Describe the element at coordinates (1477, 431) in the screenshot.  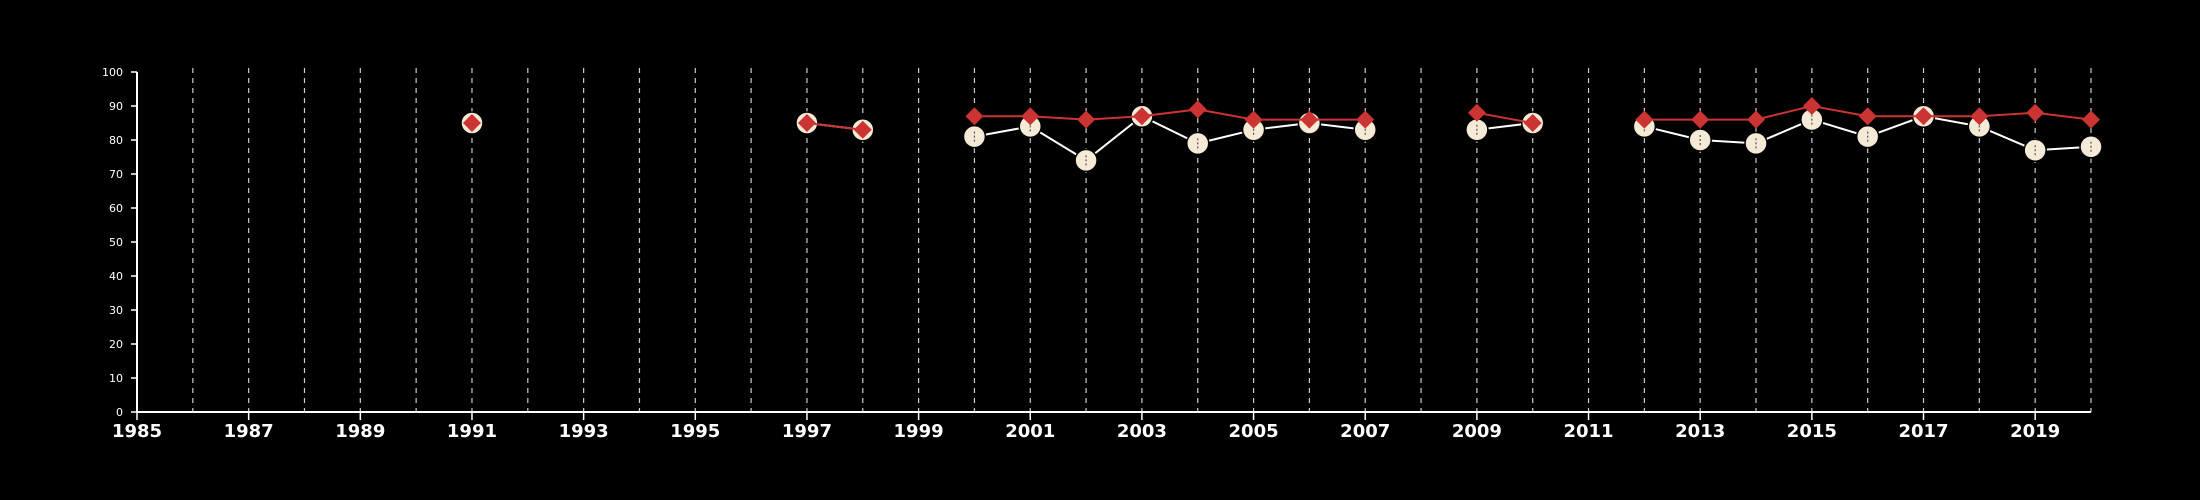
I see `x-tick-label-2009: 2009` at that location.